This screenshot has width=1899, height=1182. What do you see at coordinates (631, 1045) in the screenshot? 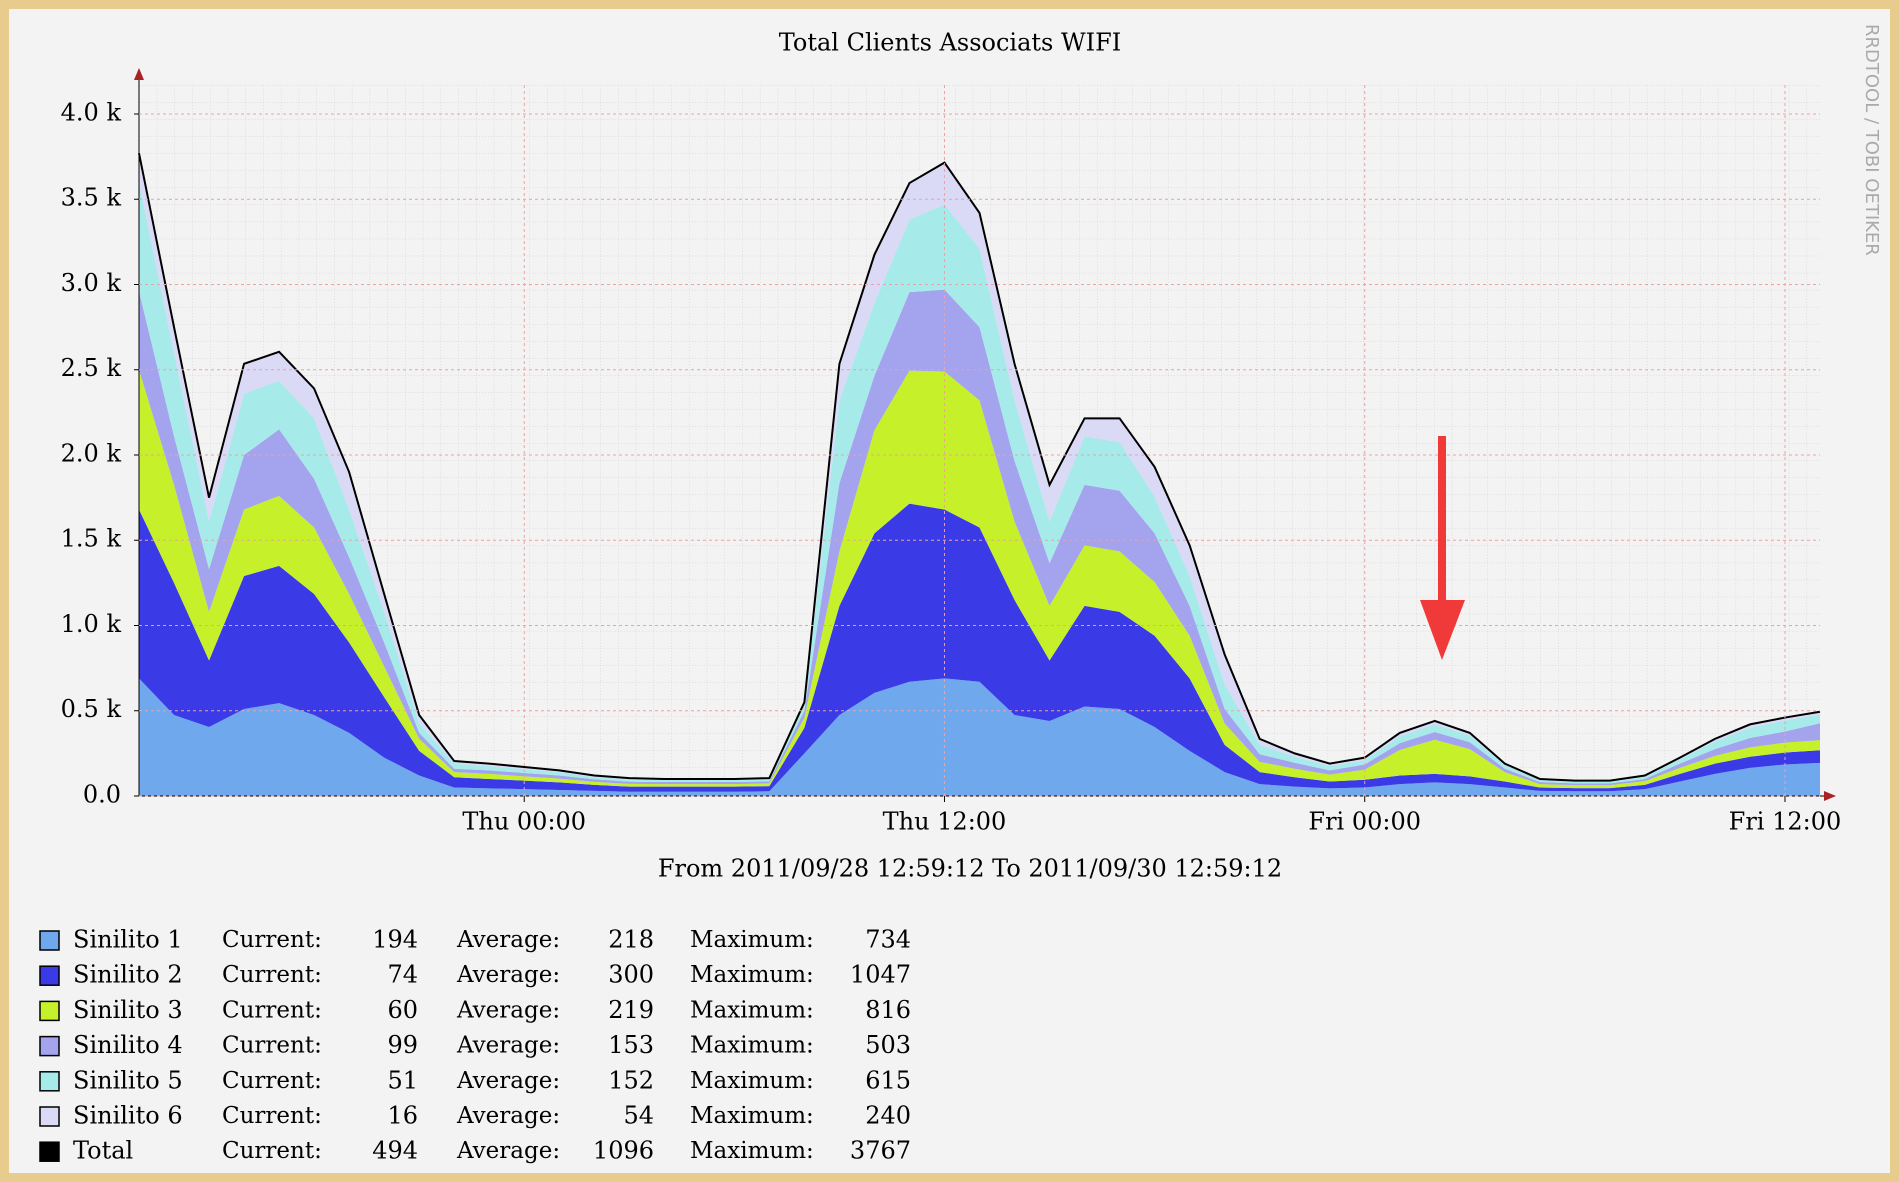
I see `legend-value: 153` at bounding box center [631, 1045].